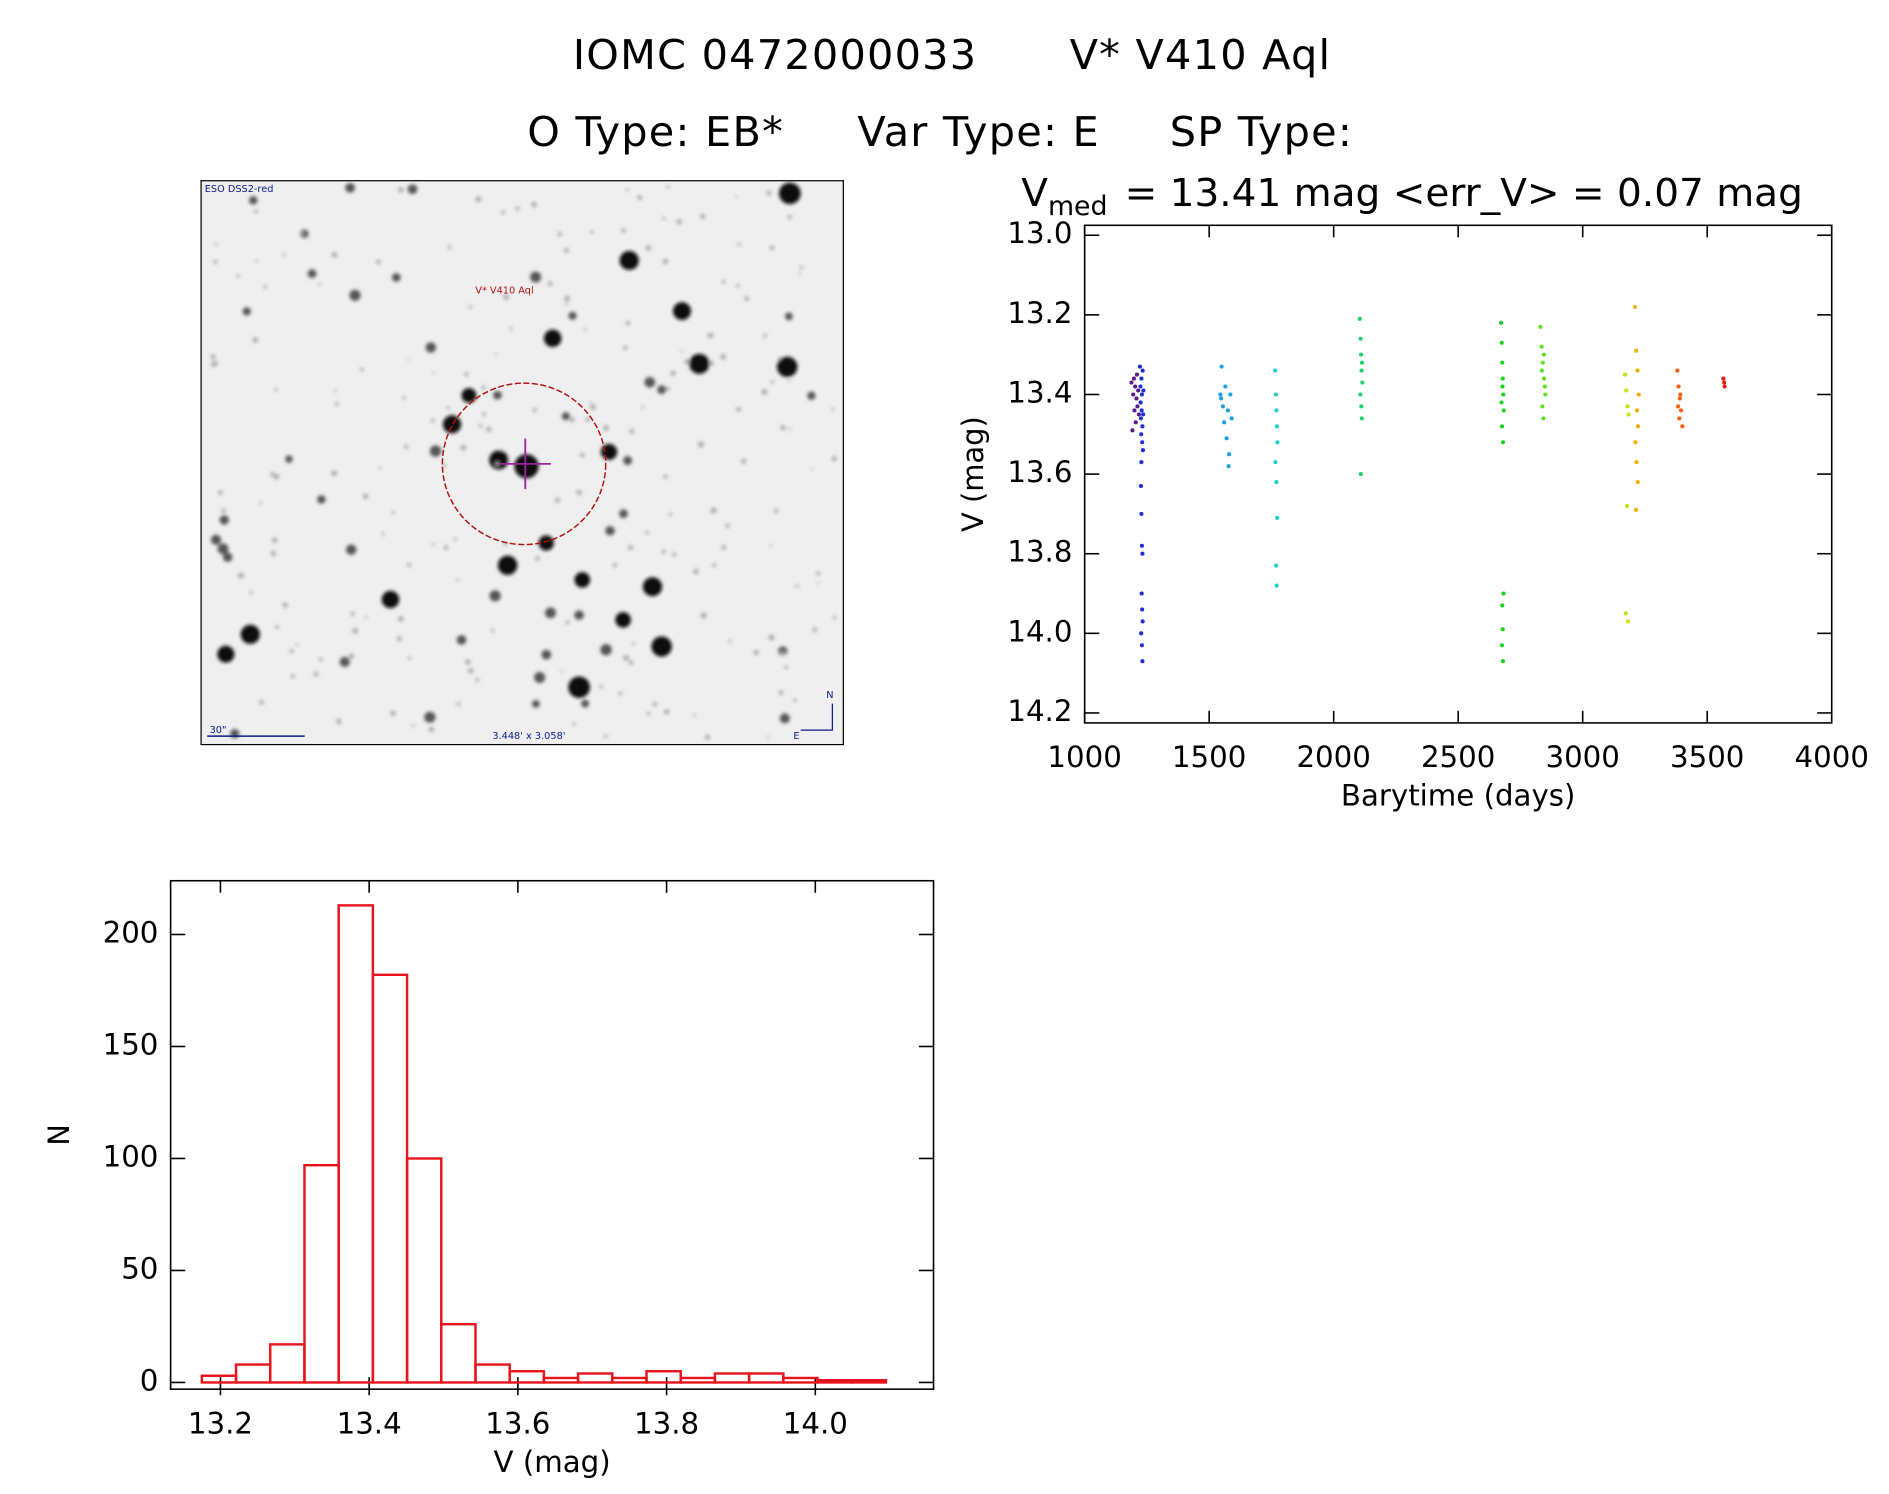 The width and height of the screenshot is (1889, 1494). What do you see at coordinates (1039, 233) in the screenshot?
I see `y-tick-label: 13.0` at bounding box center [1039, 233].